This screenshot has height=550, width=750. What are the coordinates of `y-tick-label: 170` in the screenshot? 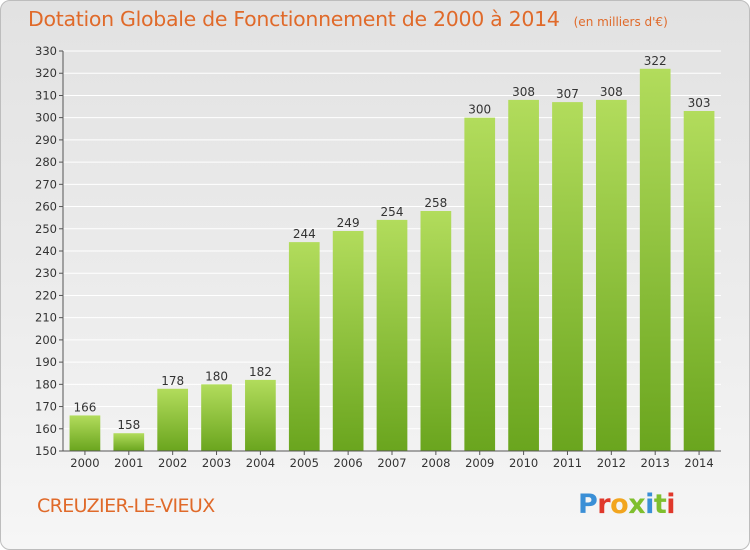 It's located at (46, 407).